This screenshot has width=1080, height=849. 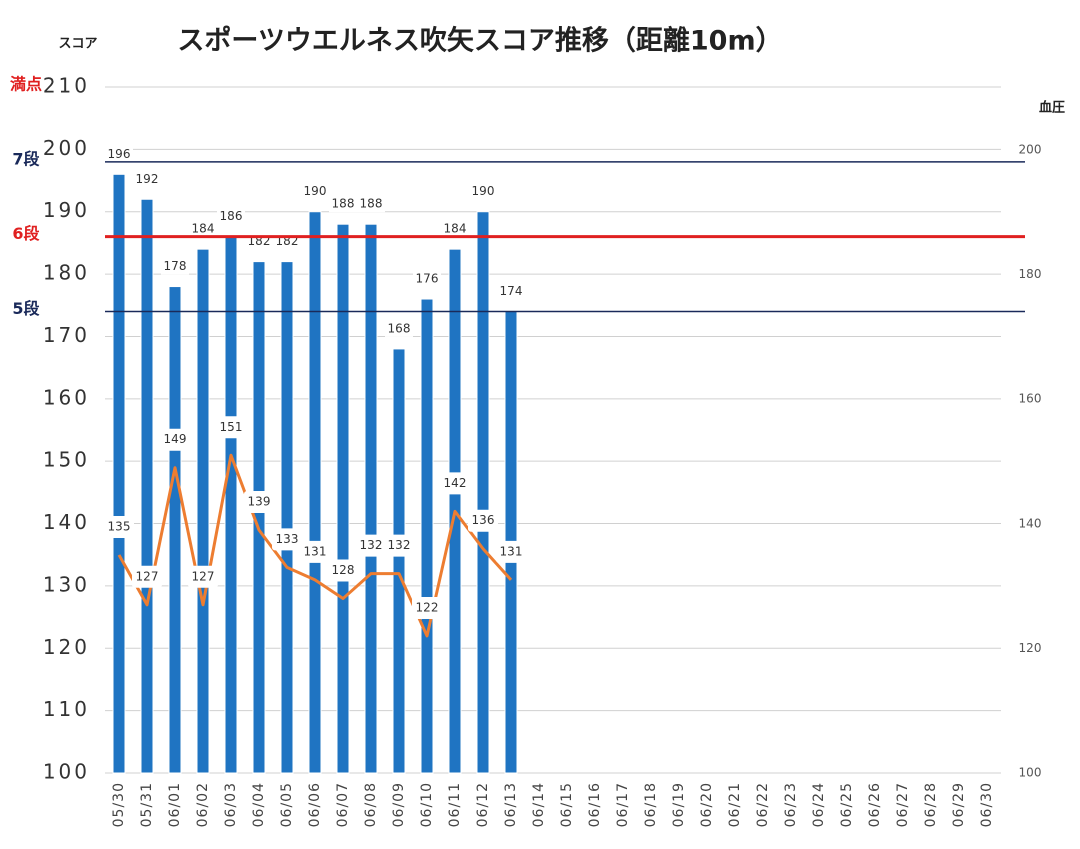 I want to click on line-label: 122, so click(x=427, y=607).